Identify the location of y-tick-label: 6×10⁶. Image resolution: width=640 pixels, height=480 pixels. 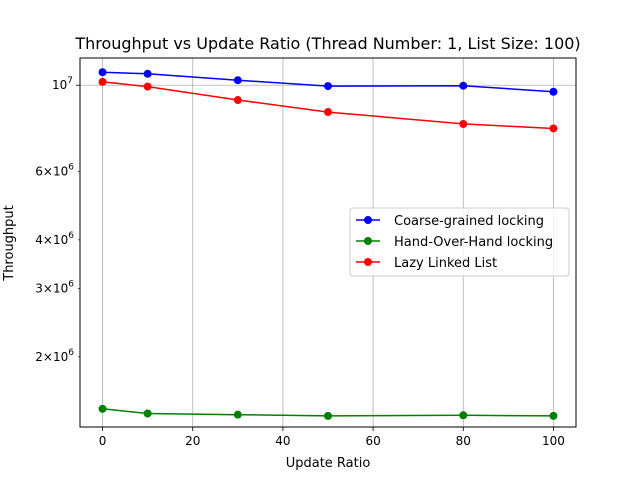
(54, 170).